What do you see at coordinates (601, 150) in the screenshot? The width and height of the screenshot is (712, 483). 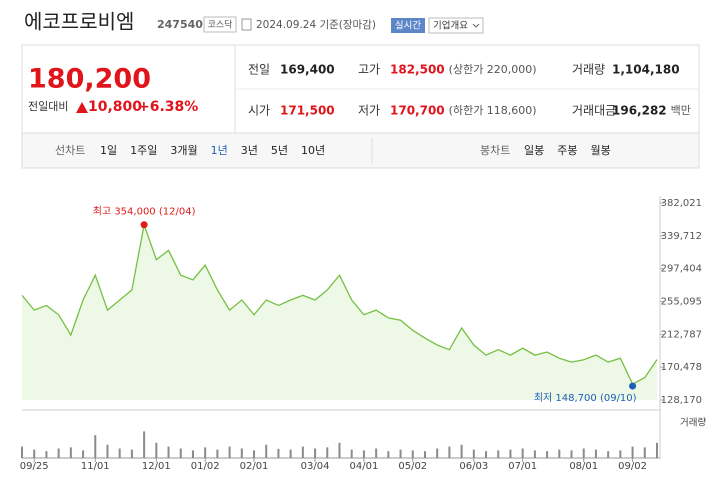 I see `tab: 월봉` at bounding box center [601, 150].